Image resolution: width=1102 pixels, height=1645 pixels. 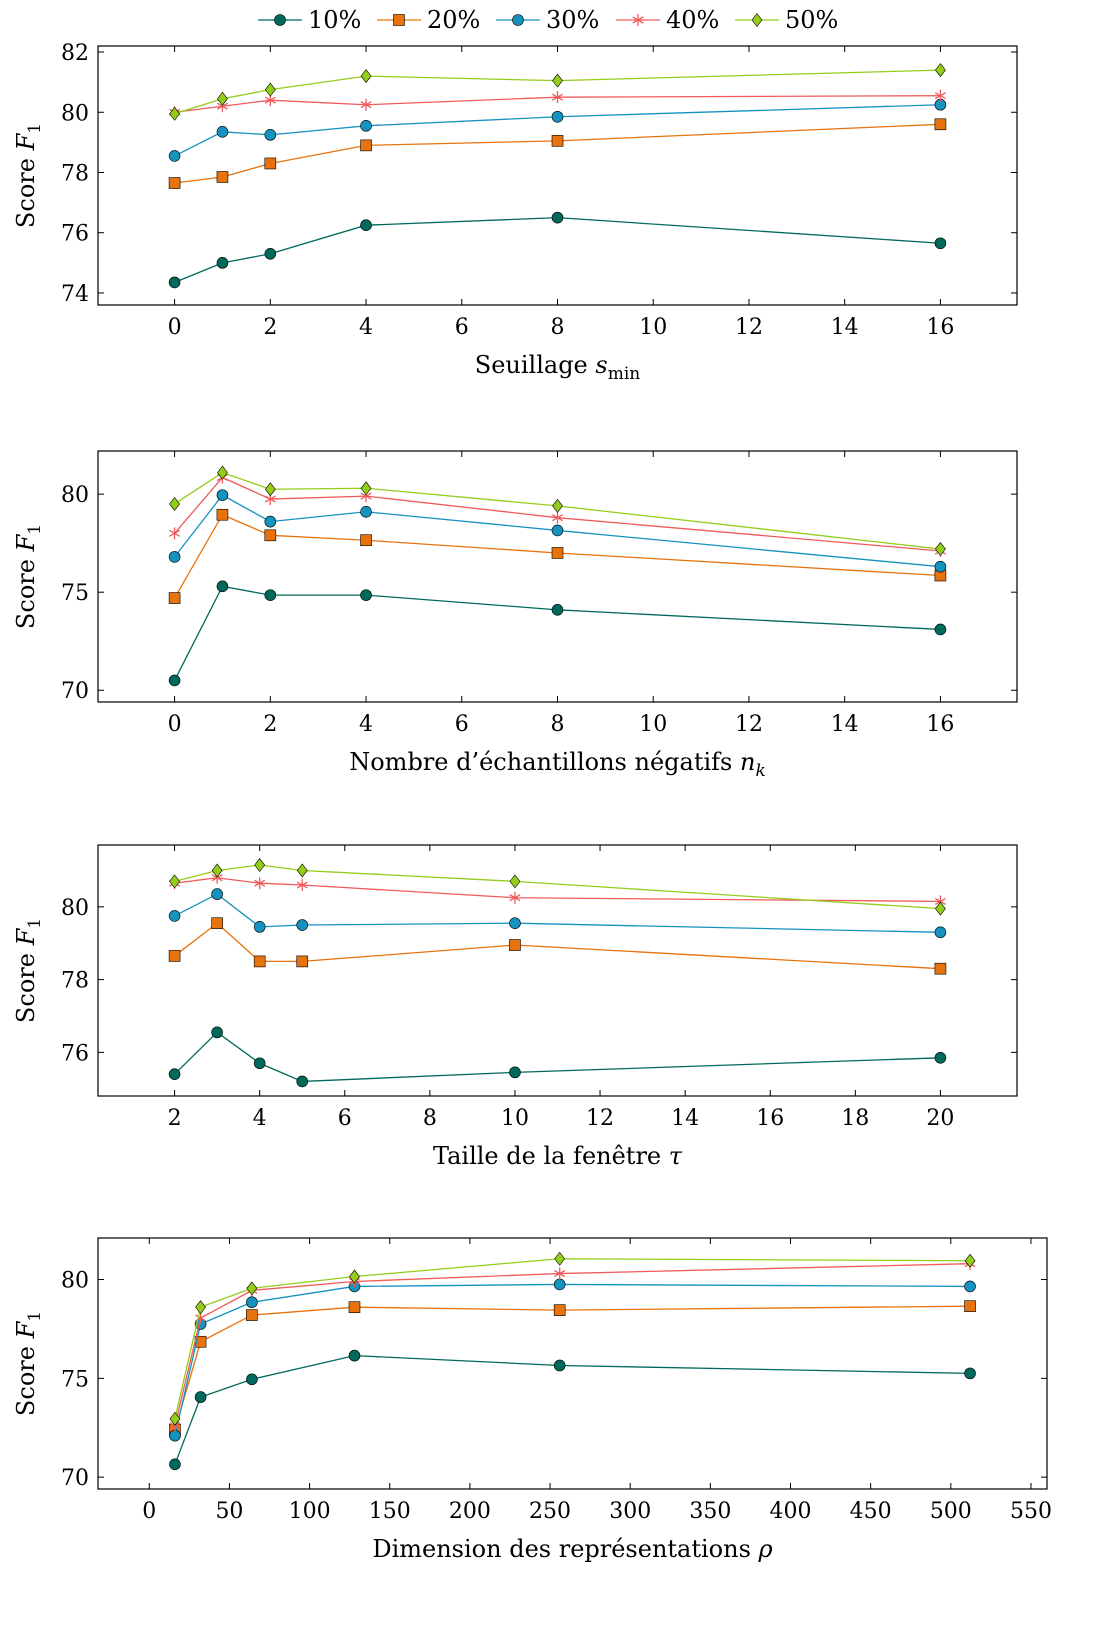 What do you see at coordinates (1031, 1511) in the screenshot?
I see `x-tick-label: 550` at bounding box center [1031, 1511].